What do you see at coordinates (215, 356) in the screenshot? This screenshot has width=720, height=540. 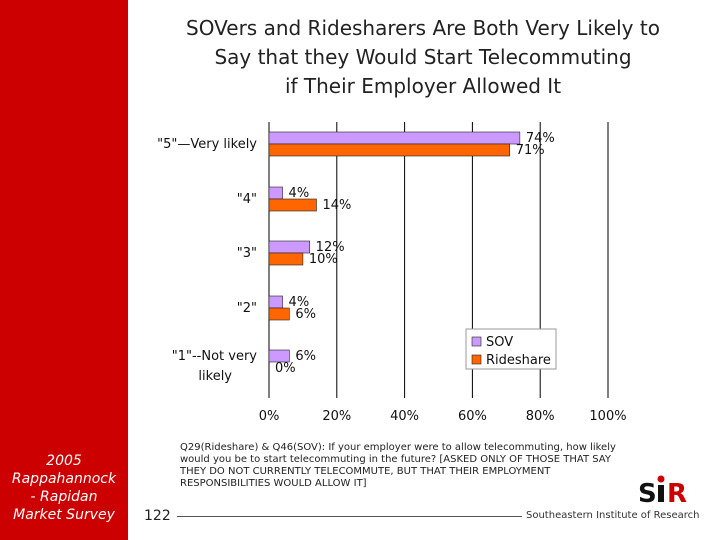 I see `category-label: "1"--Not very` at bounding box center [215, 356].